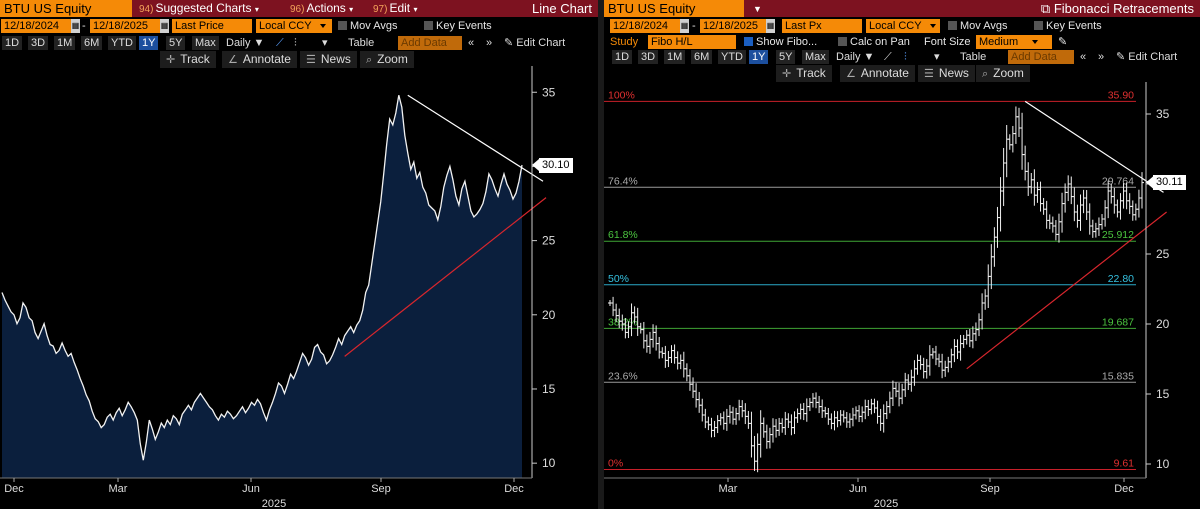 The image size is (1200, 509). Describe the element at coordinates (601, 254) in the screenshot. I see `panel-divider` at that location.